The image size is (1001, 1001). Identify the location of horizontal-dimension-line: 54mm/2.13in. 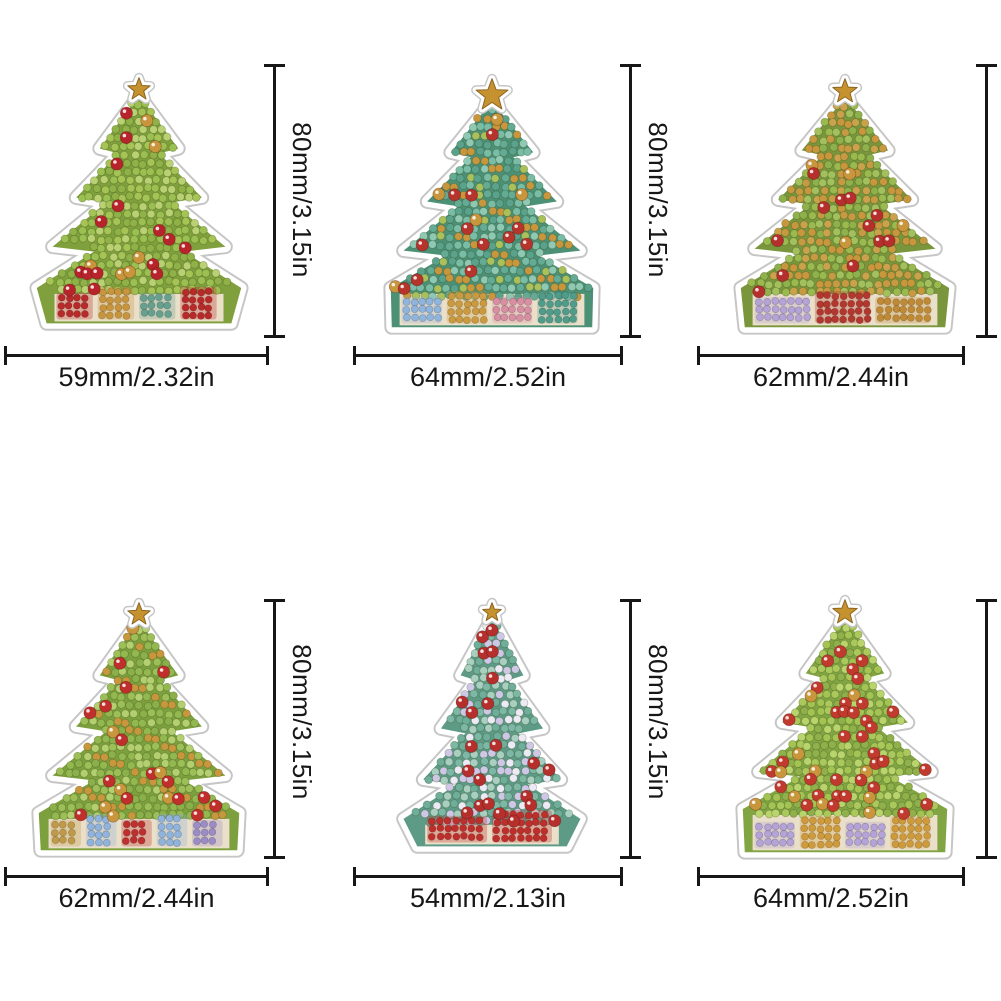
(488, 890).